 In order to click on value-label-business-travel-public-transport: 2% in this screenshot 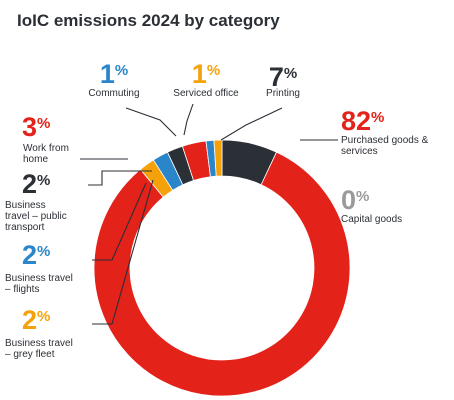, I will do `click(36, 184)`.